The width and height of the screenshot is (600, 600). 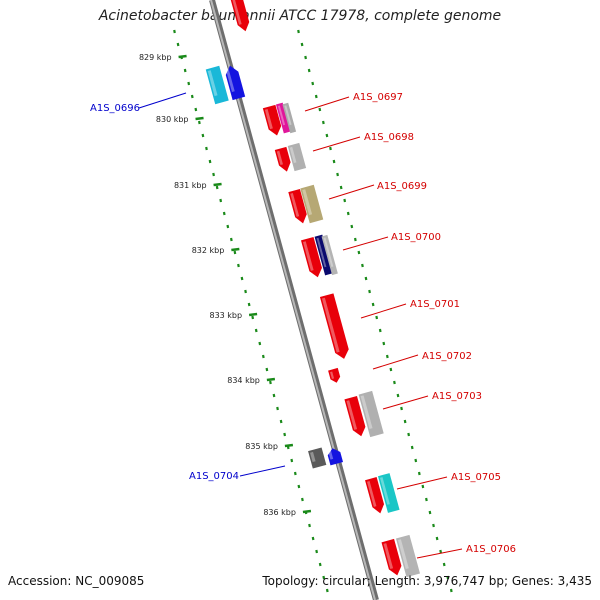 What do you see at coordinates (208, 250) in the screenshot?
I see `kbp-label: 832 kbp` at bounding box center [208, 250].